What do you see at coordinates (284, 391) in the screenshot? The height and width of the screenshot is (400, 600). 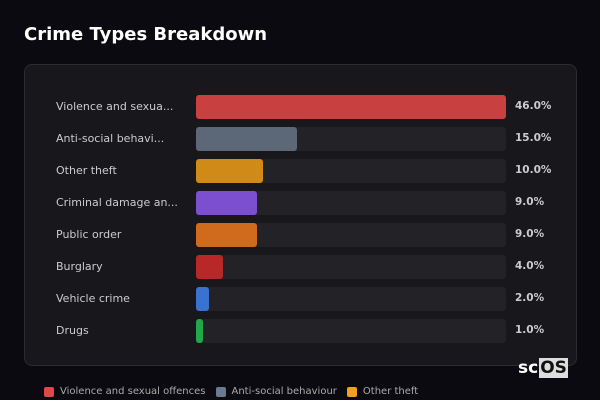 I see `legend-label: Anti-social behaviour` at bounding box center [284, 391].